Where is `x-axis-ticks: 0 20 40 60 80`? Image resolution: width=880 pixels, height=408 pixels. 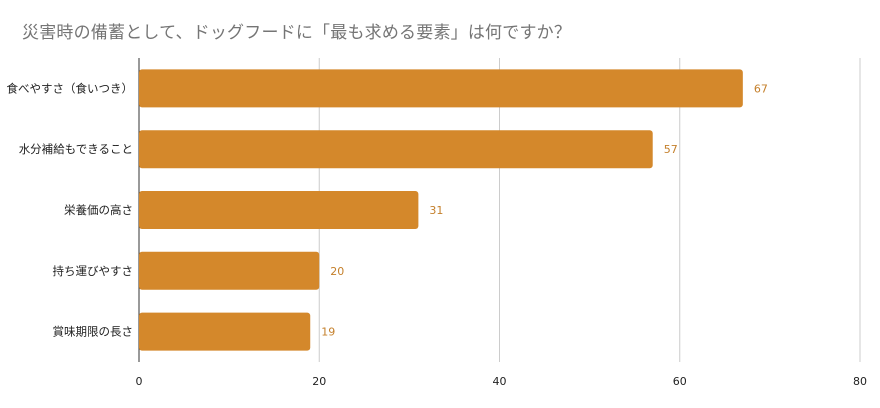
x-axis-ticks: 0 20 40 60 80 is located at coordinates (502, 381).